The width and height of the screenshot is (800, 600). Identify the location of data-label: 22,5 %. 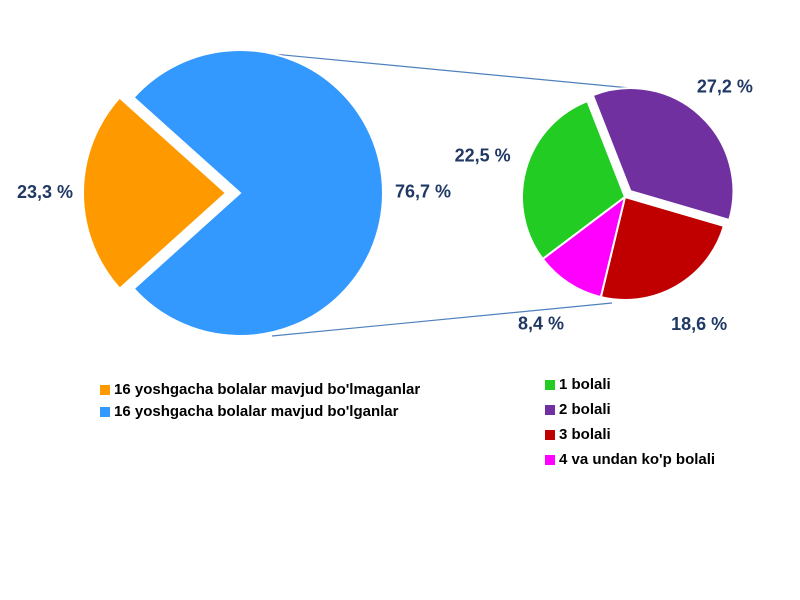
(483, 155).